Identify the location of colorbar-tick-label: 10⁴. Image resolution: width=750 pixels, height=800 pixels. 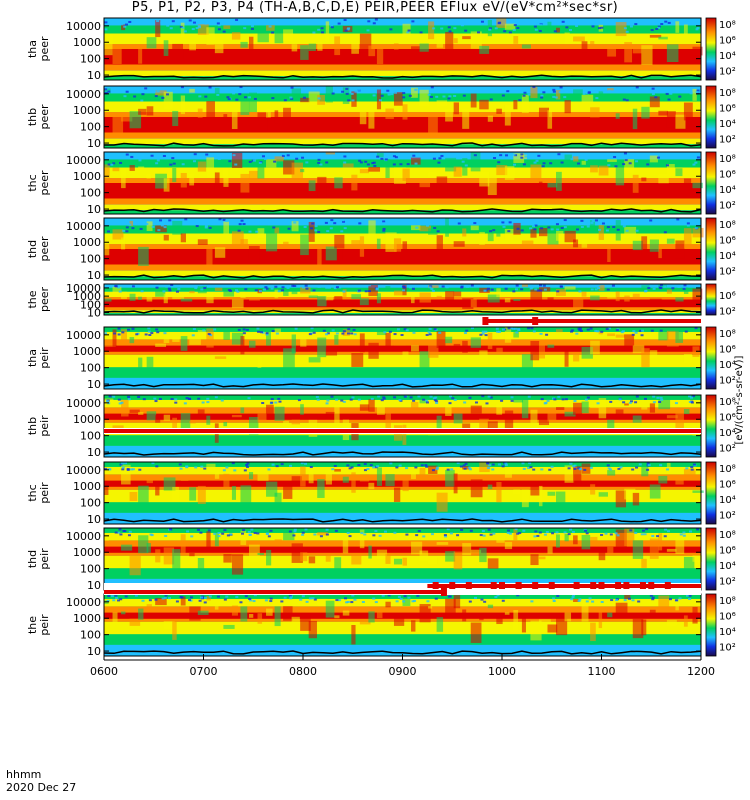
(727, 56).